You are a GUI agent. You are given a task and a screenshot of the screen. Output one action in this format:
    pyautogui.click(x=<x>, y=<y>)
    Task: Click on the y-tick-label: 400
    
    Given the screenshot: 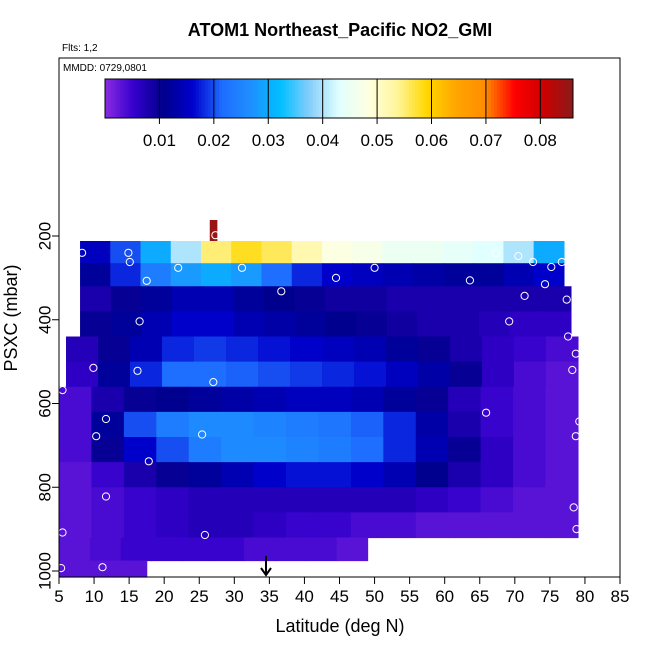 What is the action you would take?
    pyautogui.click(x=45, y=320)
    